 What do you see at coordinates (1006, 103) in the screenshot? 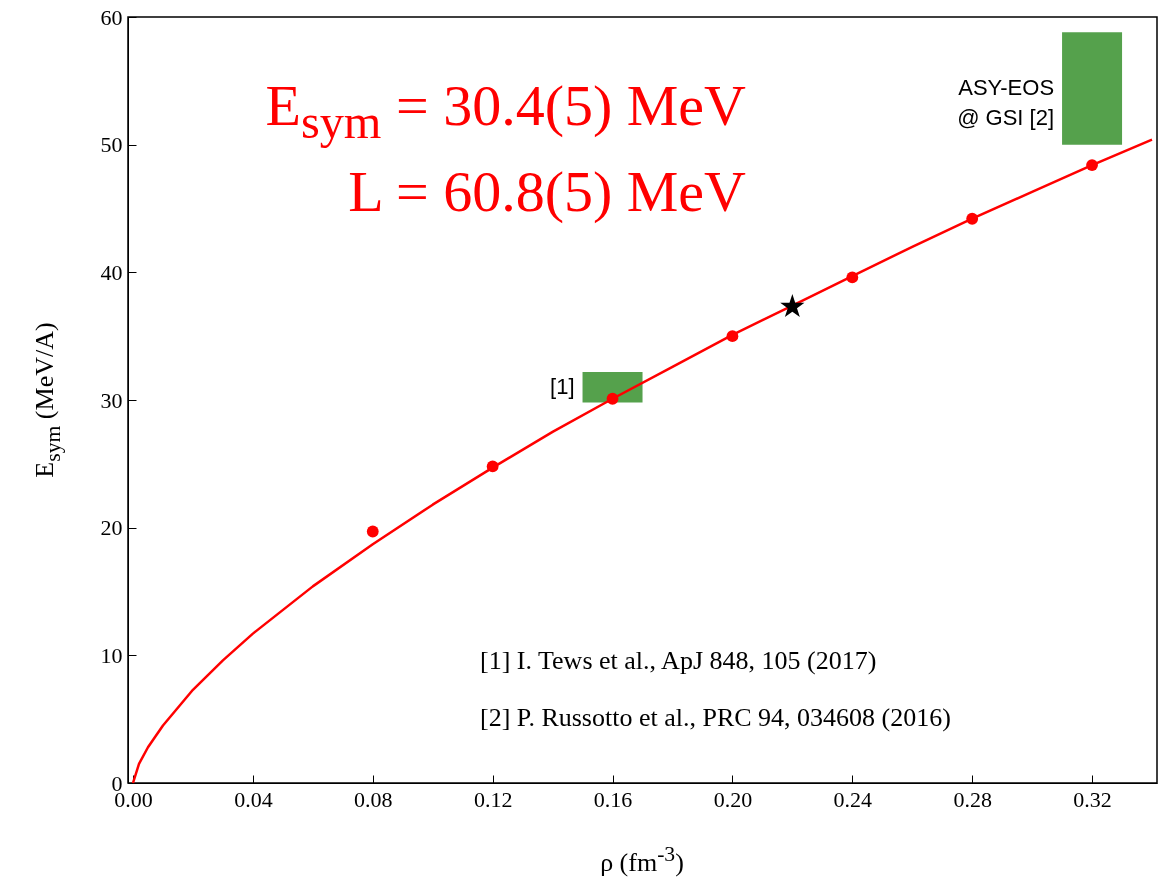
I see `series-label: ASY-EOS @ GSI [2]` at bounding box center [1006, 103].